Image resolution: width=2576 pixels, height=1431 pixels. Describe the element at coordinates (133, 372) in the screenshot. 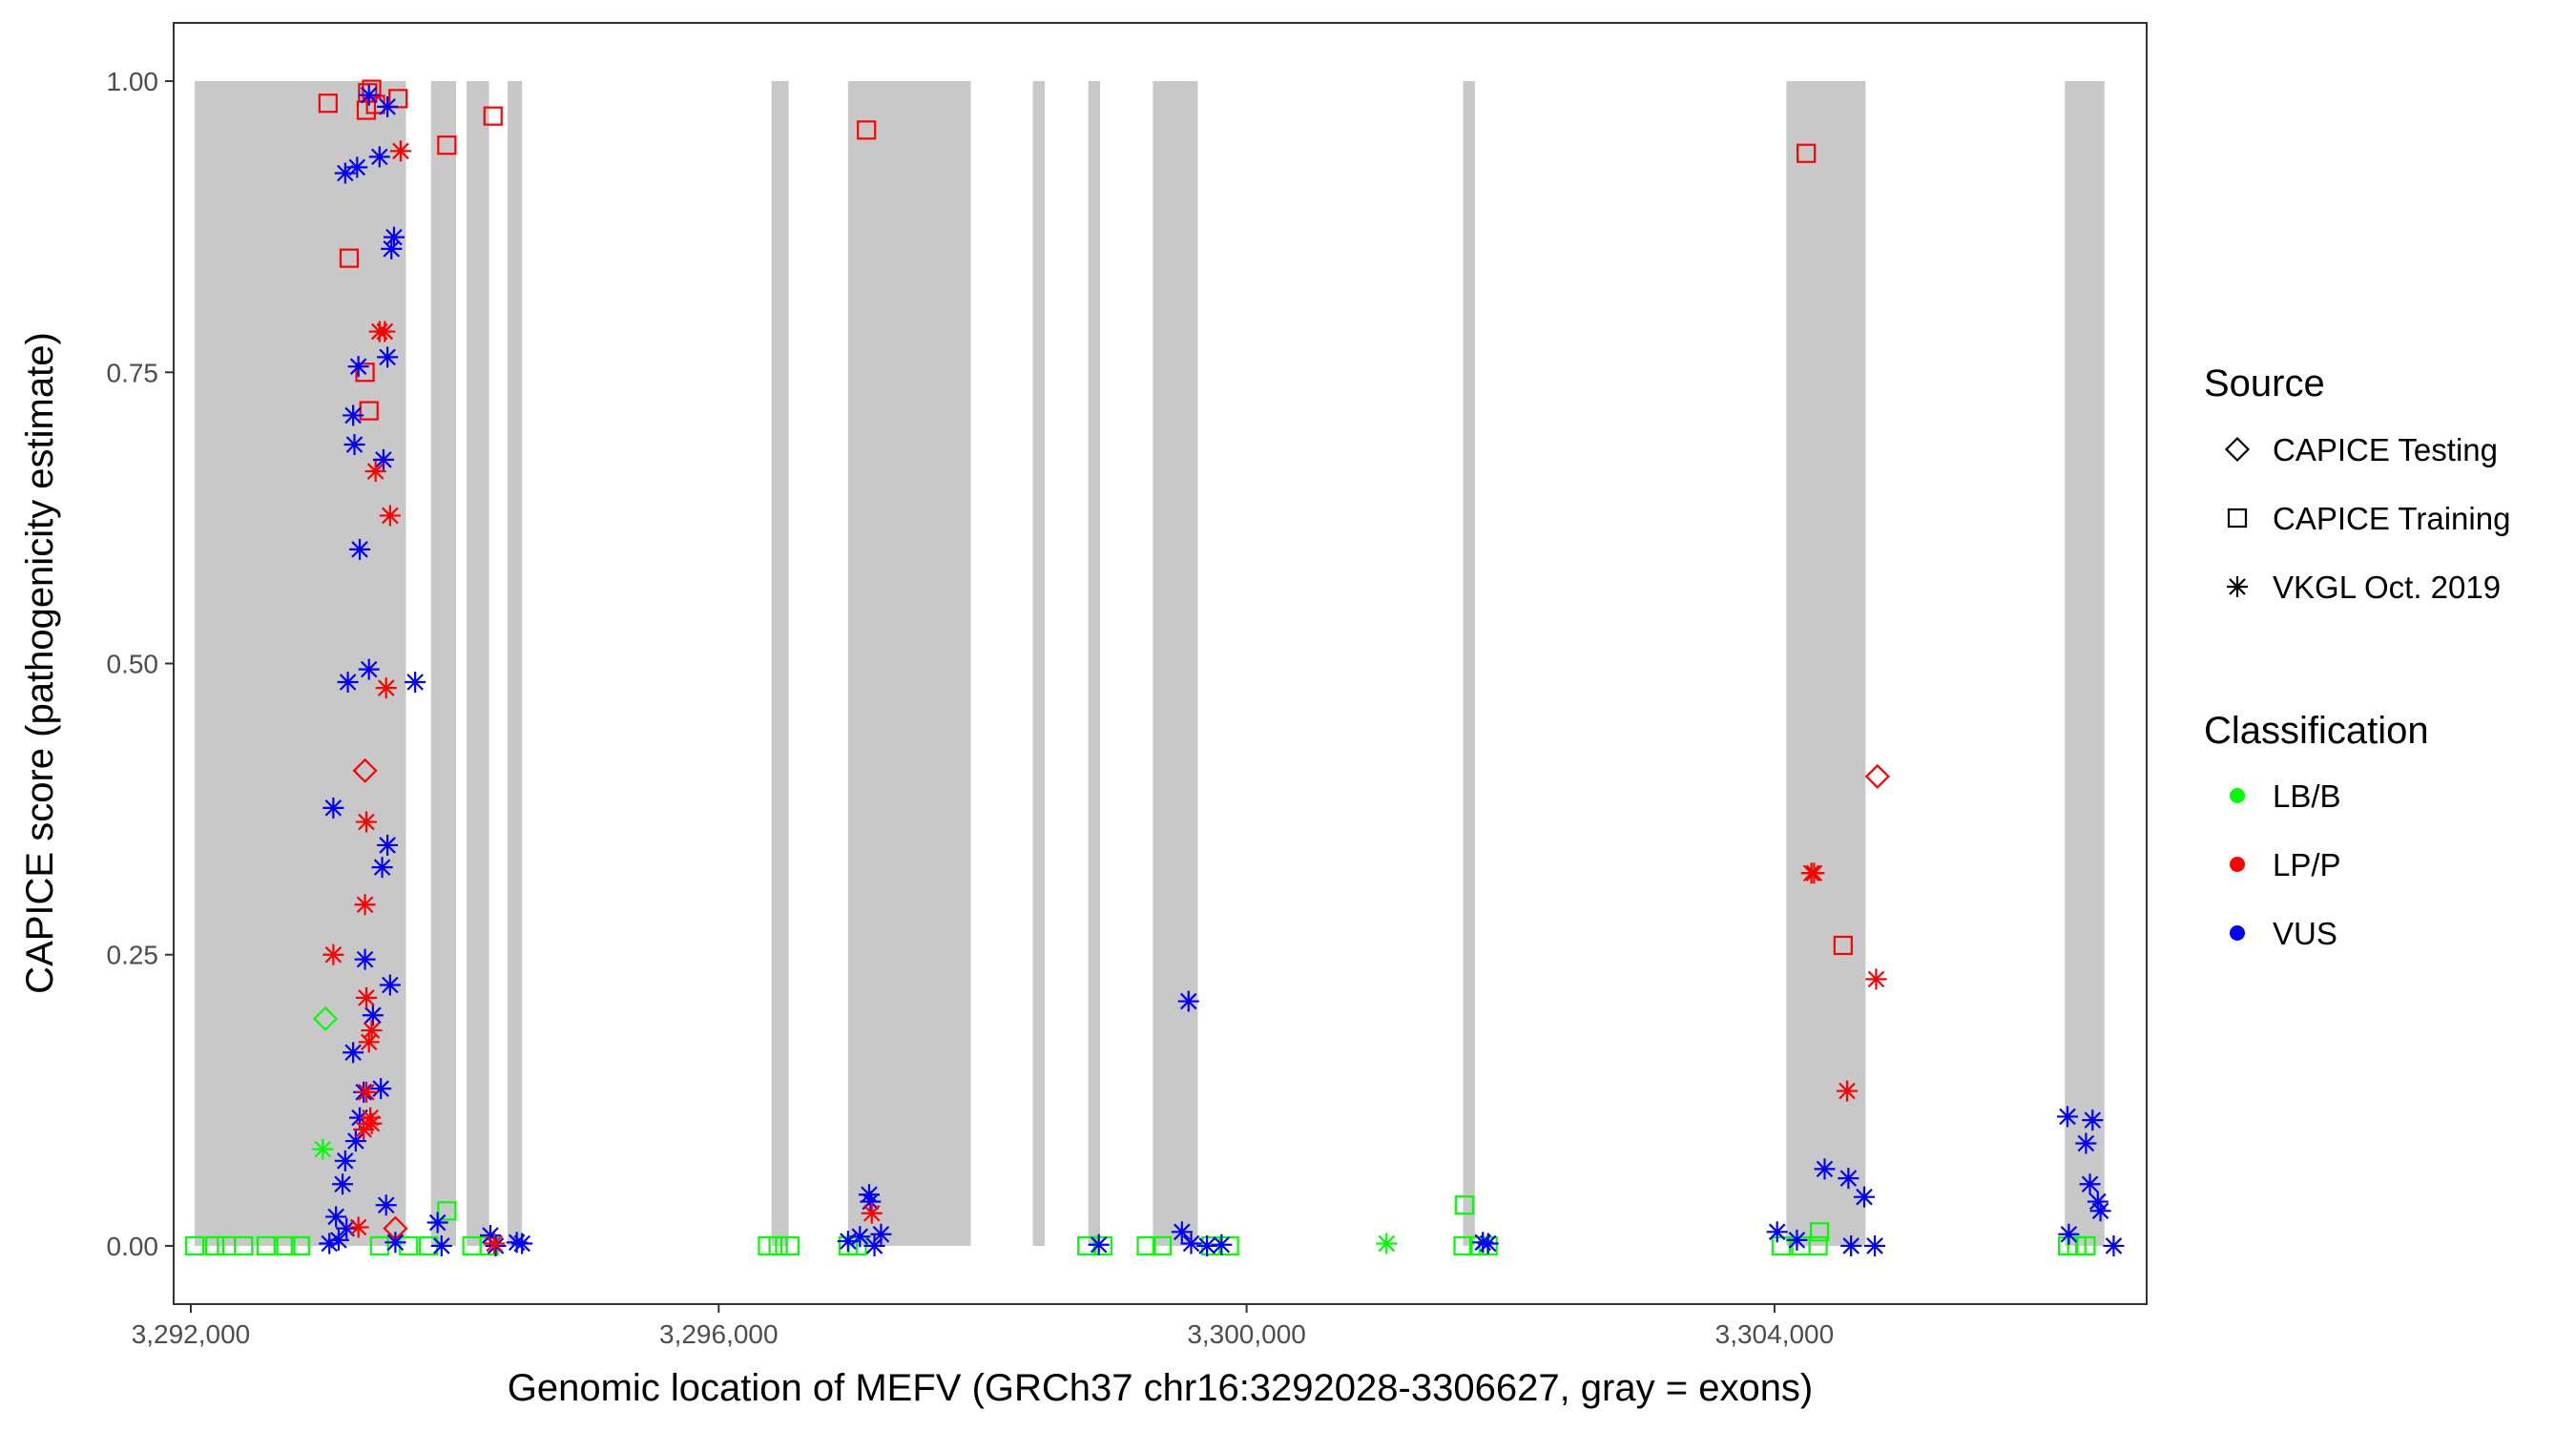

I see `y-tick-label: 0.75` at that location.